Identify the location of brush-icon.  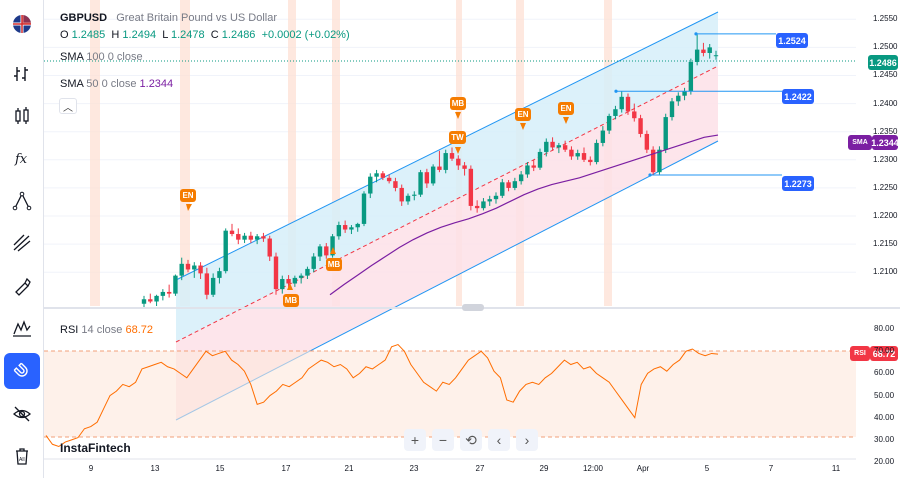
(22, 286).